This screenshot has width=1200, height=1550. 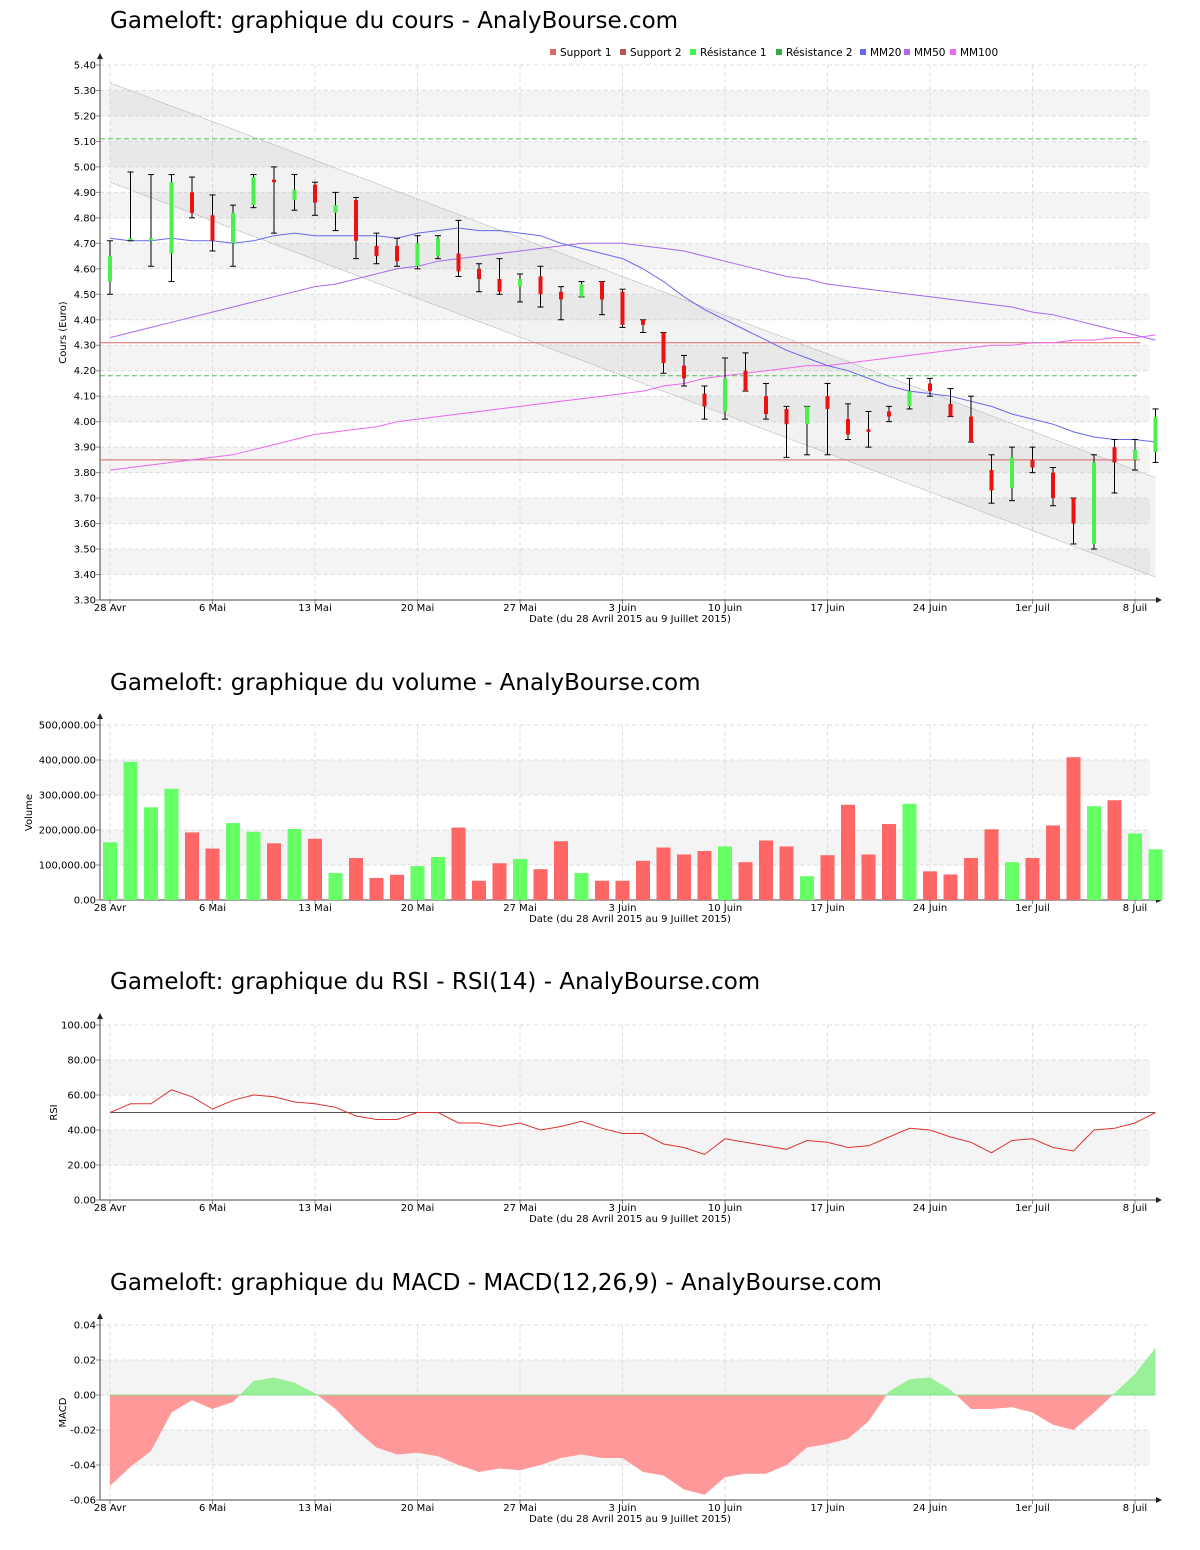 I want to click on y-tick-label: 400,000.00, so click(x=67, y=761).